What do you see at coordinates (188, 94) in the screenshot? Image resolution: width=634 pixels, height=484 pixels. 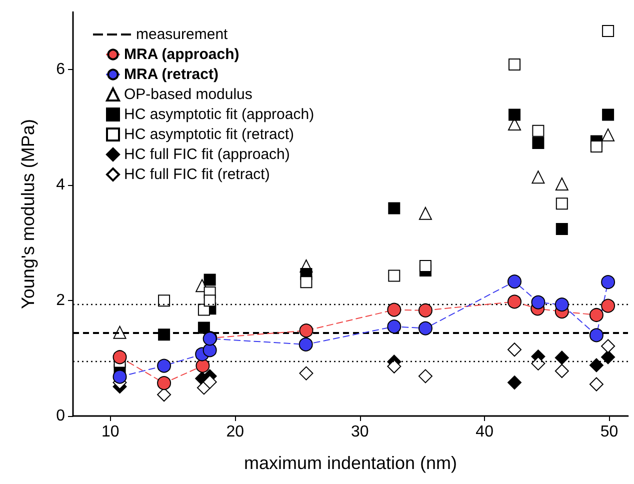 I see `legend-label: OP-based modulus` at bounding box center [188, 94].